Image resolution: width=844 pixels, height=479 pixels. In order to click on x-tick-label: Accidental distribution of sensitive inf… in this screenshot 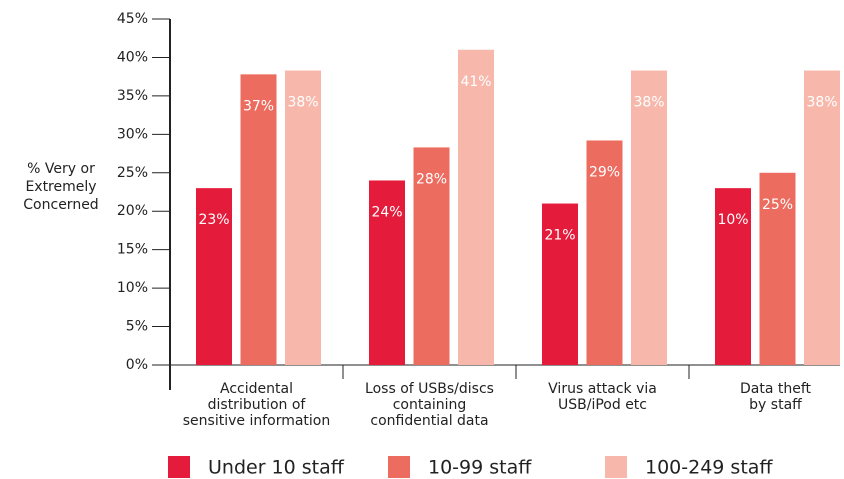, I will do `click(256, 405)`.